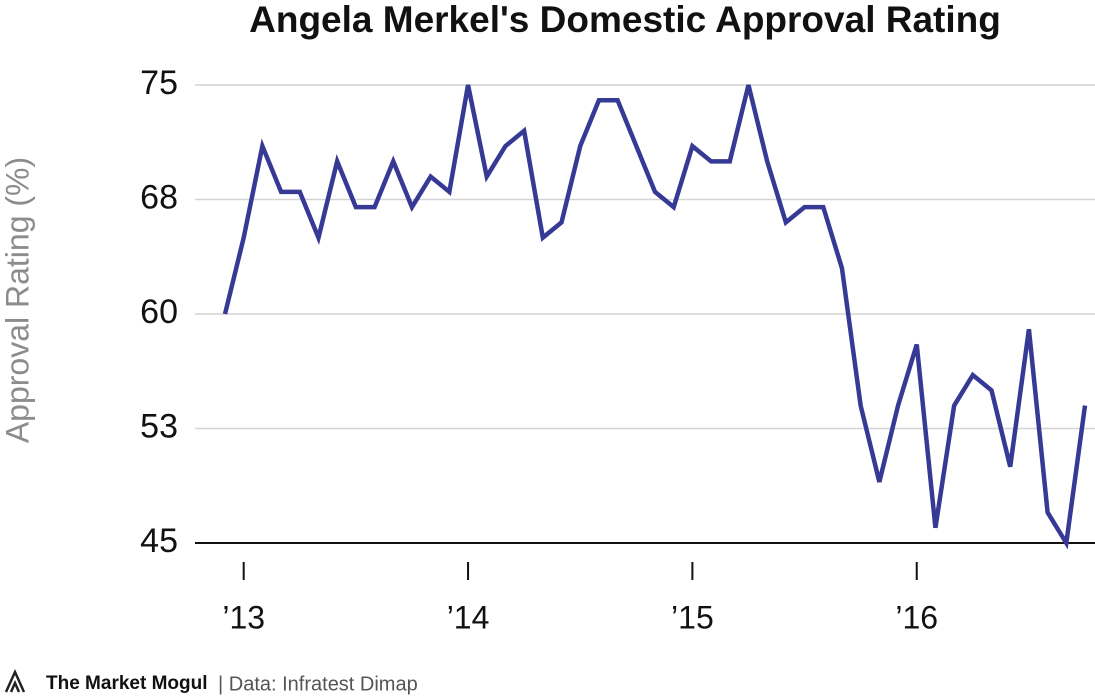 This screenshot has width=1095, height=698. I want to click on y-tick-label: 68, so click(159, 197).